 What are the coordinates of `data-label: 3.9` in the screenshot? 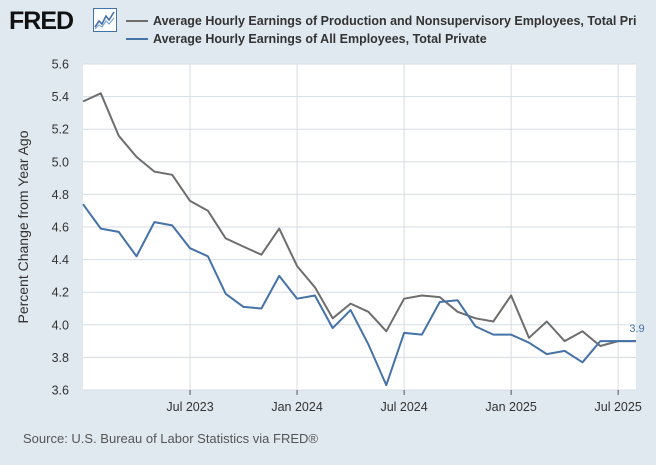 It's located at (636, 329).